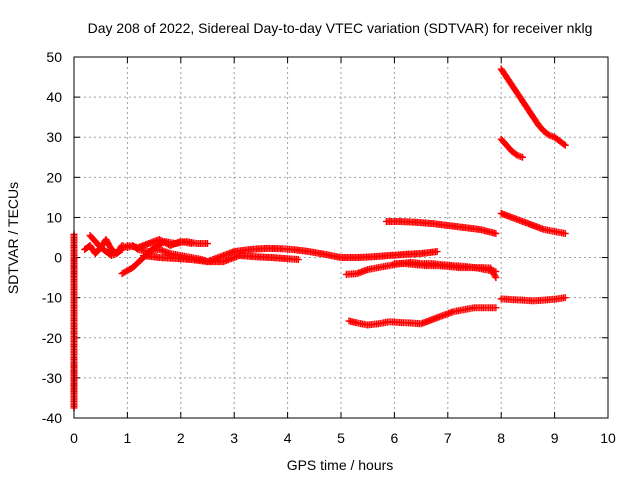 This screenshot has height=480, width=640. What do you see at coordinates (52, 338) in the screenshot?
I see `y-tick-label: -20` at bounding box center [52, 338].